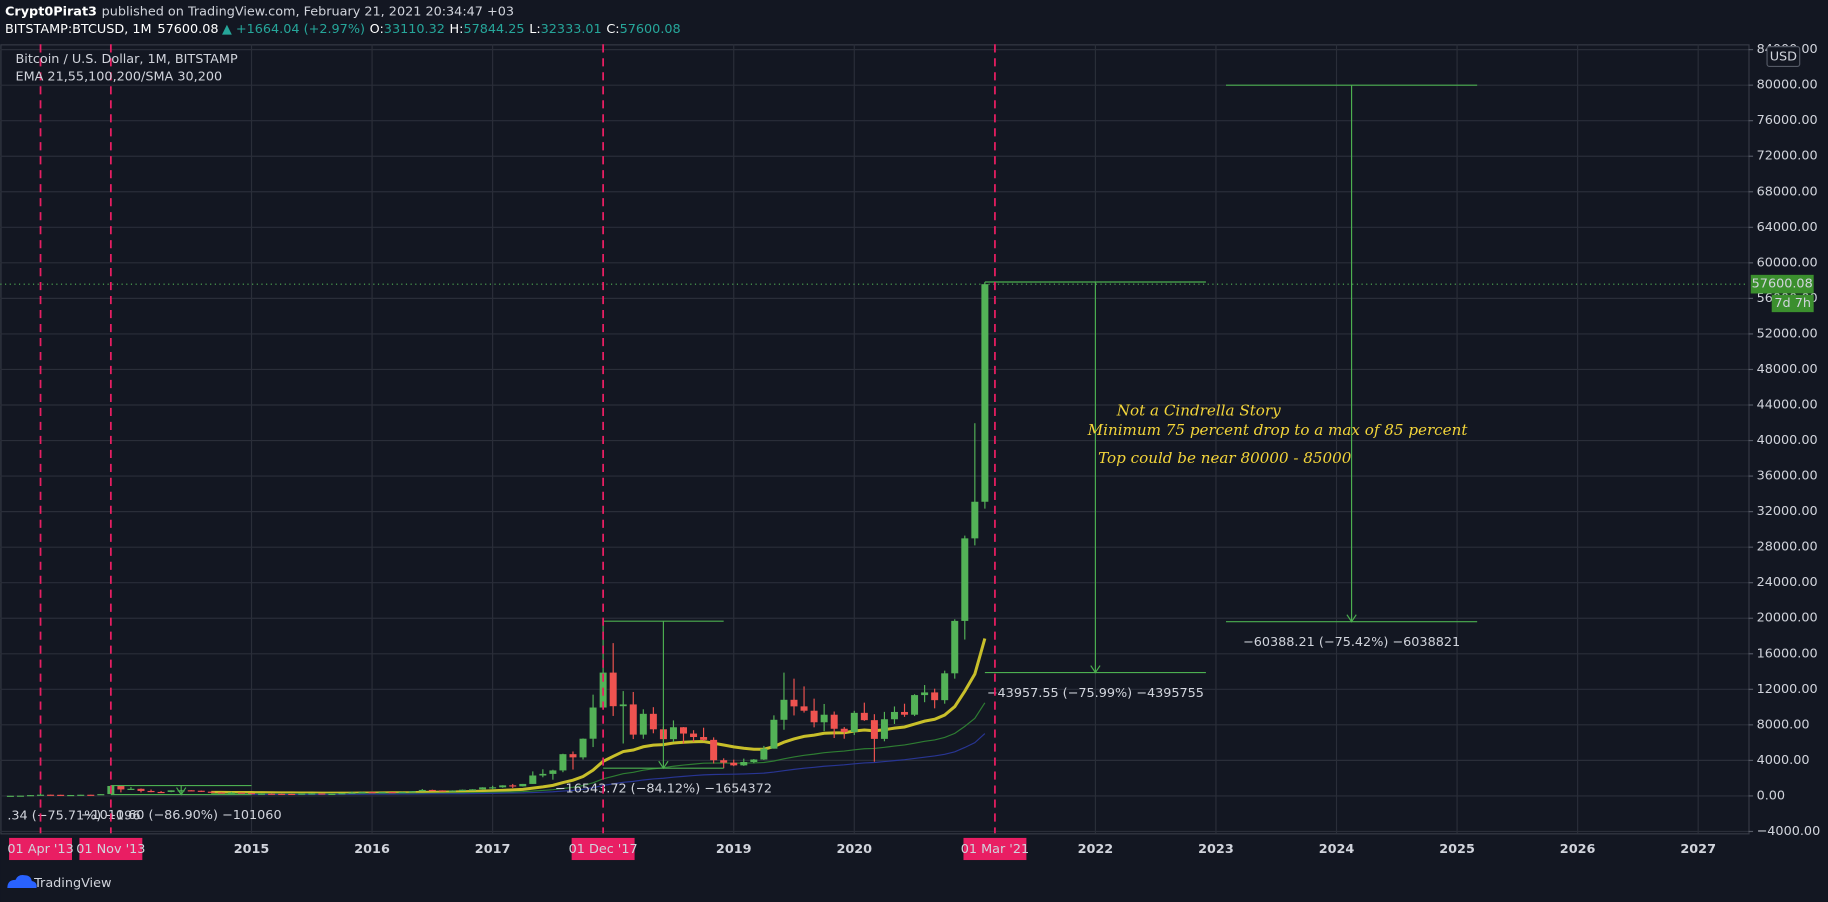  I want to click on countdown-label: 7d 7h, so click(1792, 303).